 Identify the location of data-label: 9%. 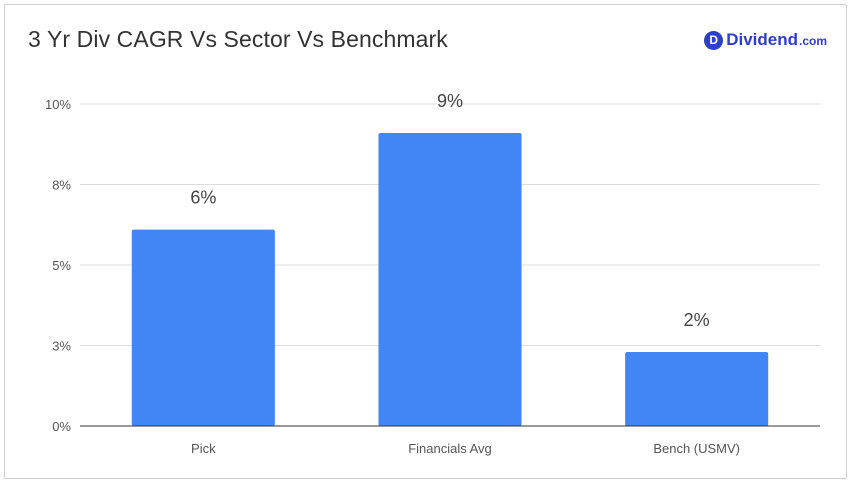
(450, 101).